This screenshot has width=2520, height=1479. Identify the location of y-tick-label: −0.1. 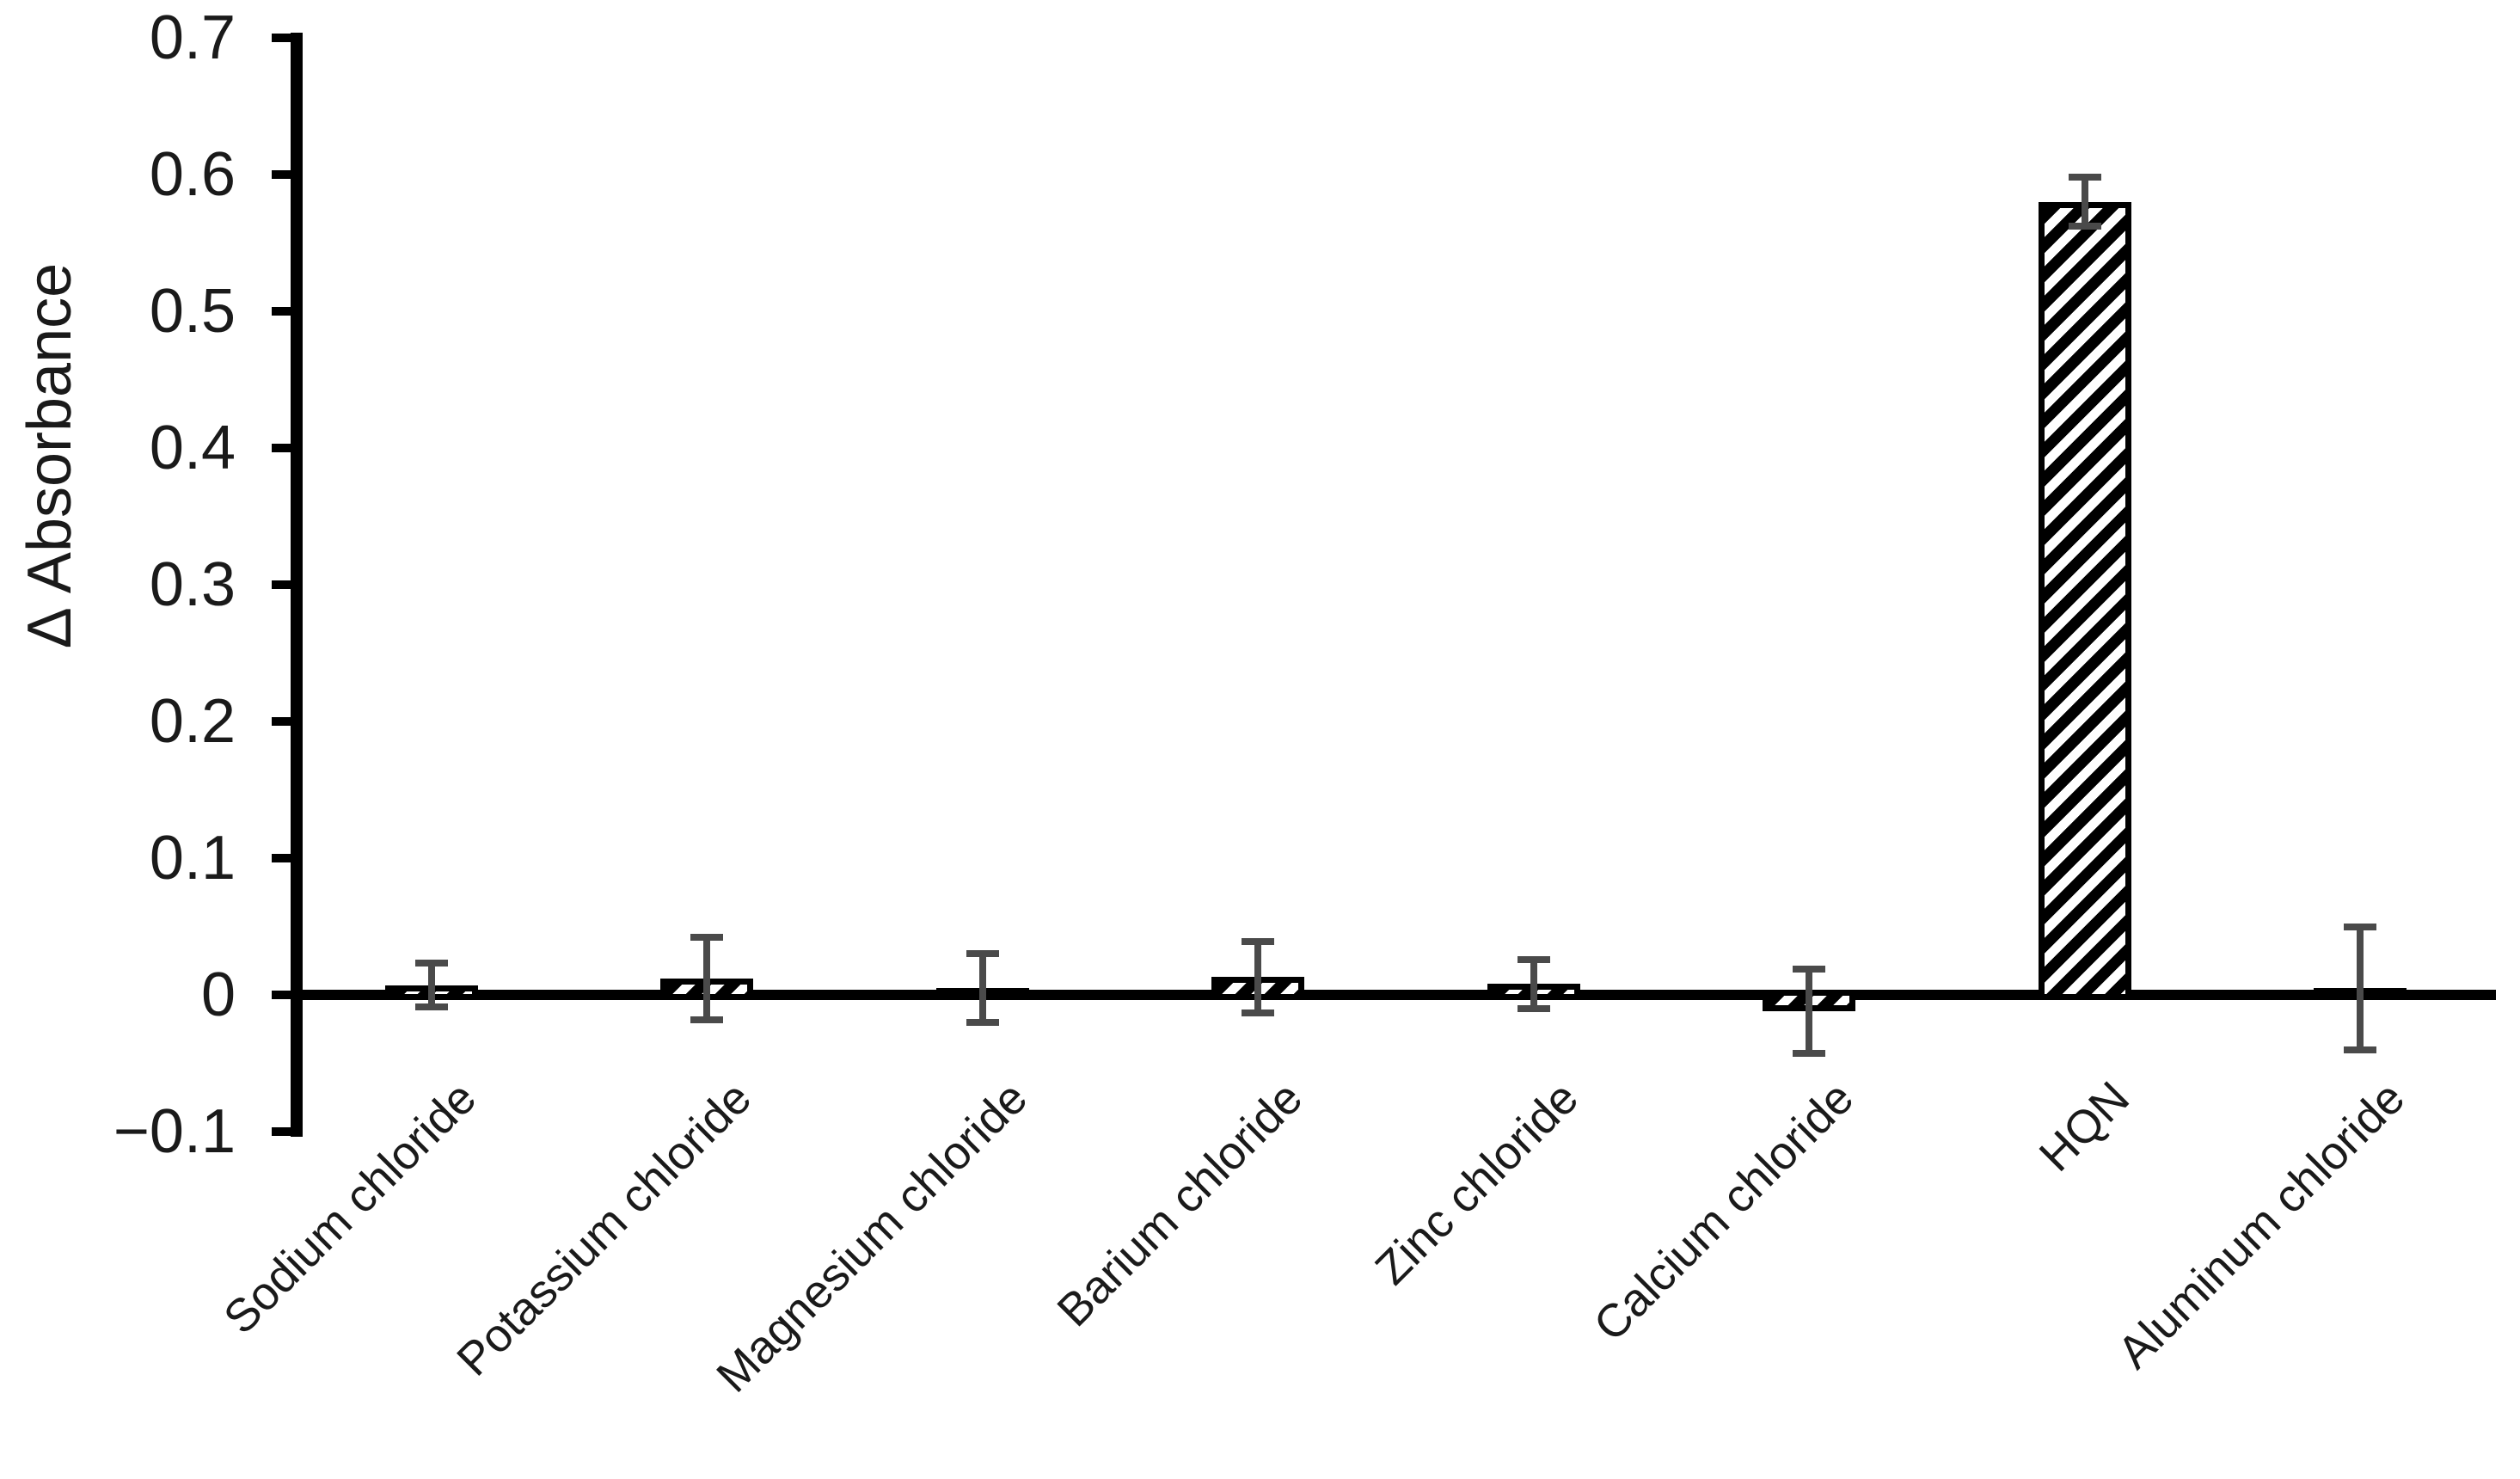
(175, 1132).